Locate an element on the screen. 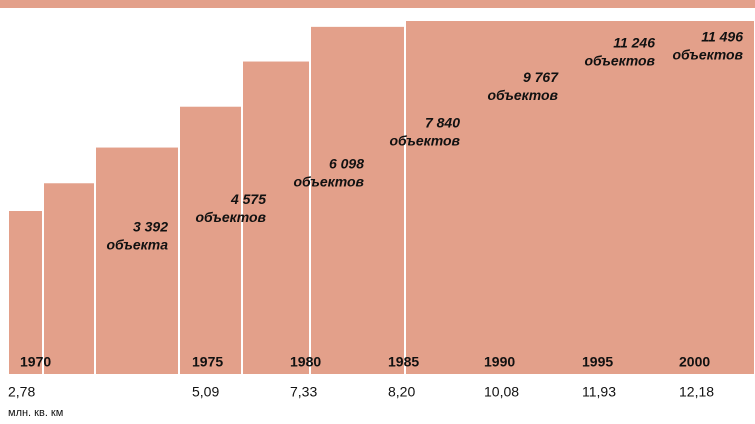 This screenshot has height=424, width=755. year-label: 1975 is located at coordinates (207, 362).